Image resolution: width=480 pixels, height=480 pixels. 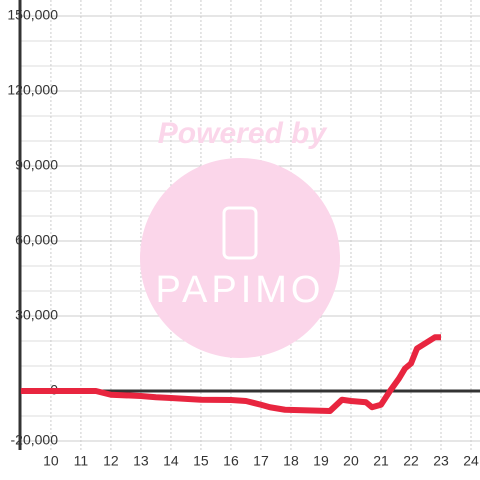 What do you see at coordinates (36, 165) in the screenshot?
I see `y-tick-label: 90,000` at bounding box center [36, 165].